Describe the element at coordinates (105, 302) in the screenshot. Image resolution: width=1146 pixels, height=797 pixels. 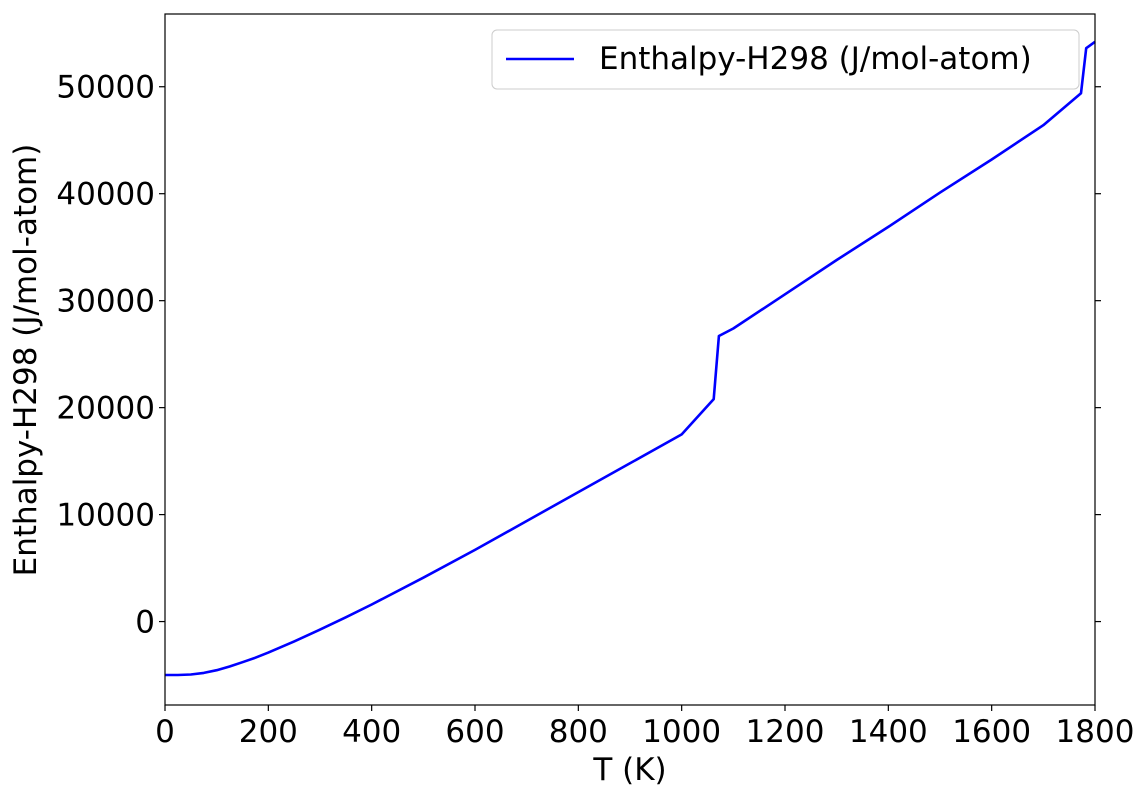
I see `y-tick-label: 30000` at that location.